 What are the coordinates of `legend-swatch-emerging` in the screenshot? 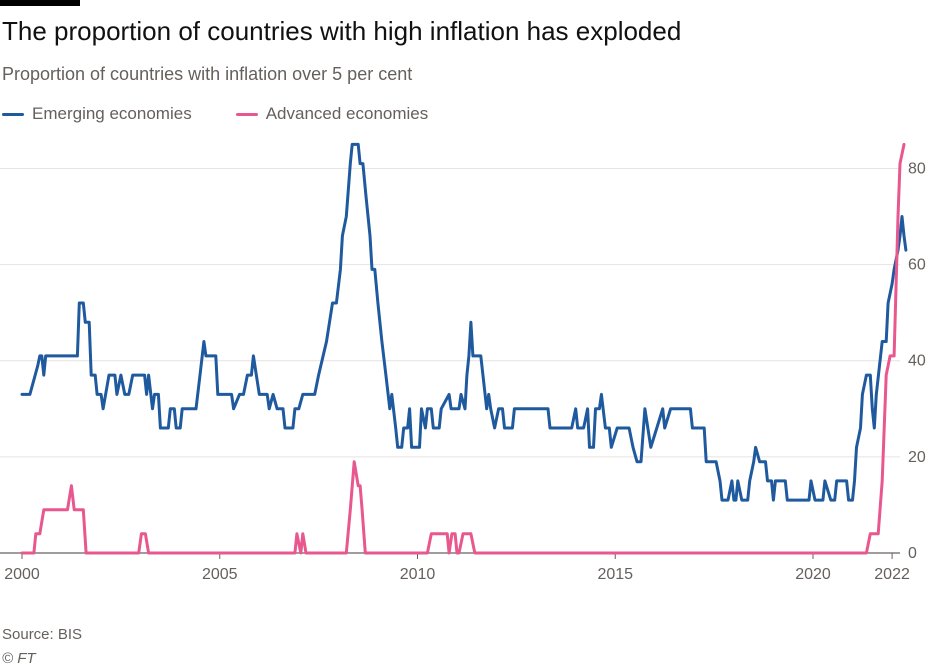 It's located at (13, 114).